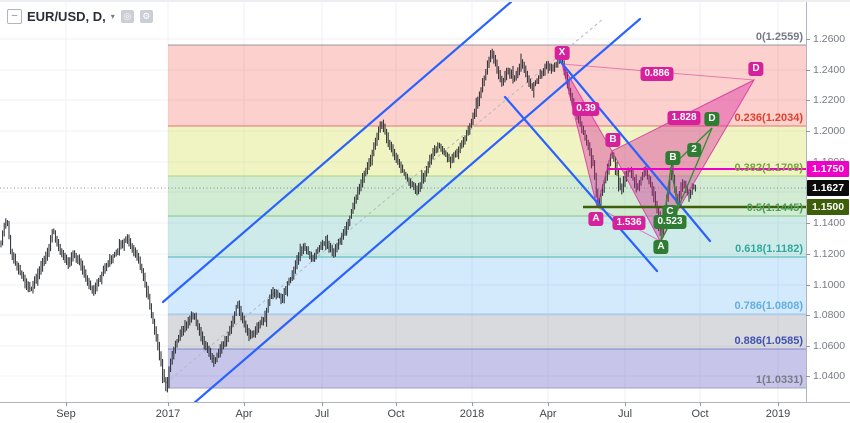 The height and width of the screenshot is (423, 850). I want to click on price-axis, so click(828, 202).